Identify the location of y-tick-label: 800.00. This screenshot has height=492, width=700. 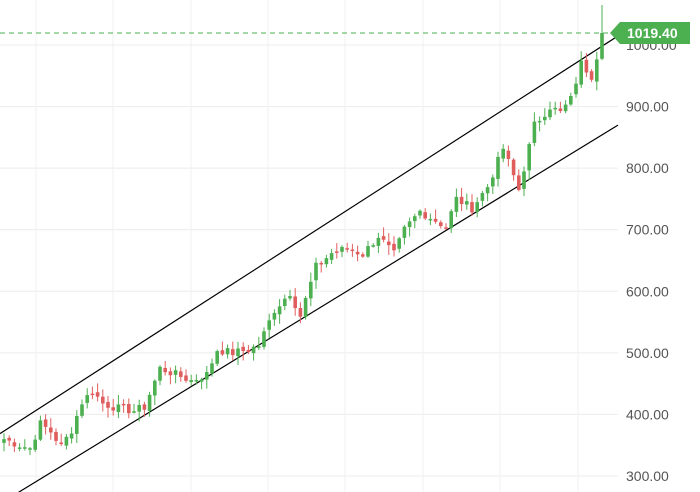
(647, 168).